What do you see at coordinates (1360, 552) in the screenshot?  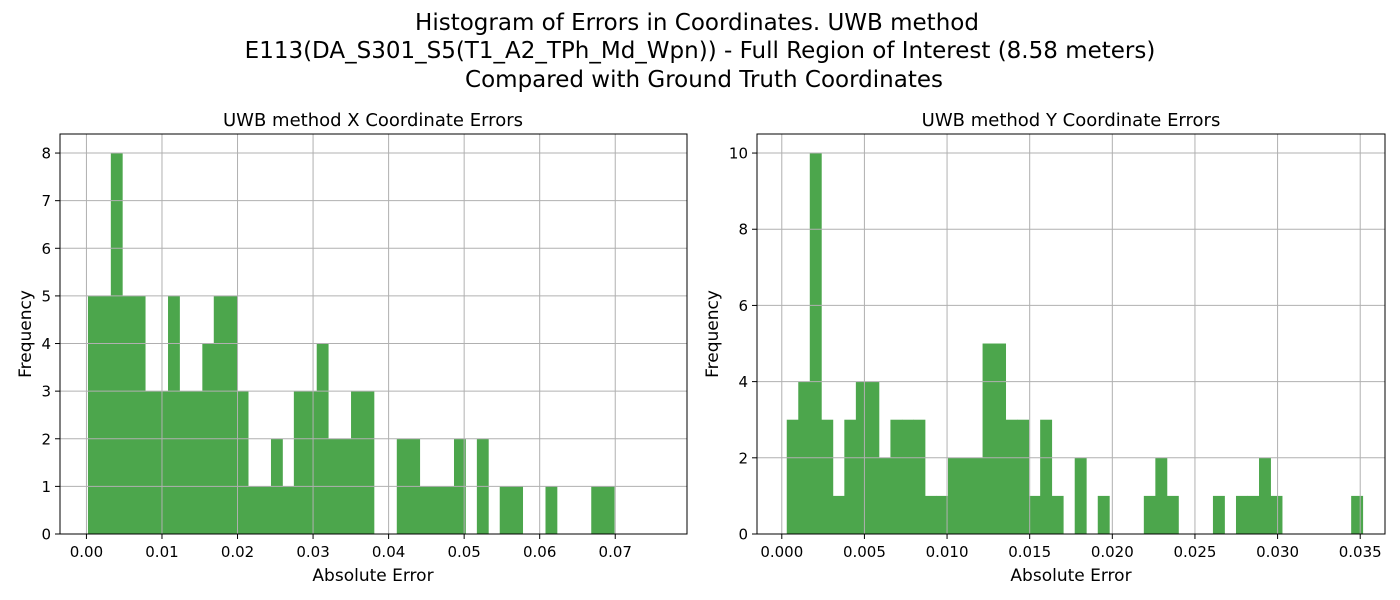 I see `y-xtick-label: 0.035` at bounding box center [1360, 552].